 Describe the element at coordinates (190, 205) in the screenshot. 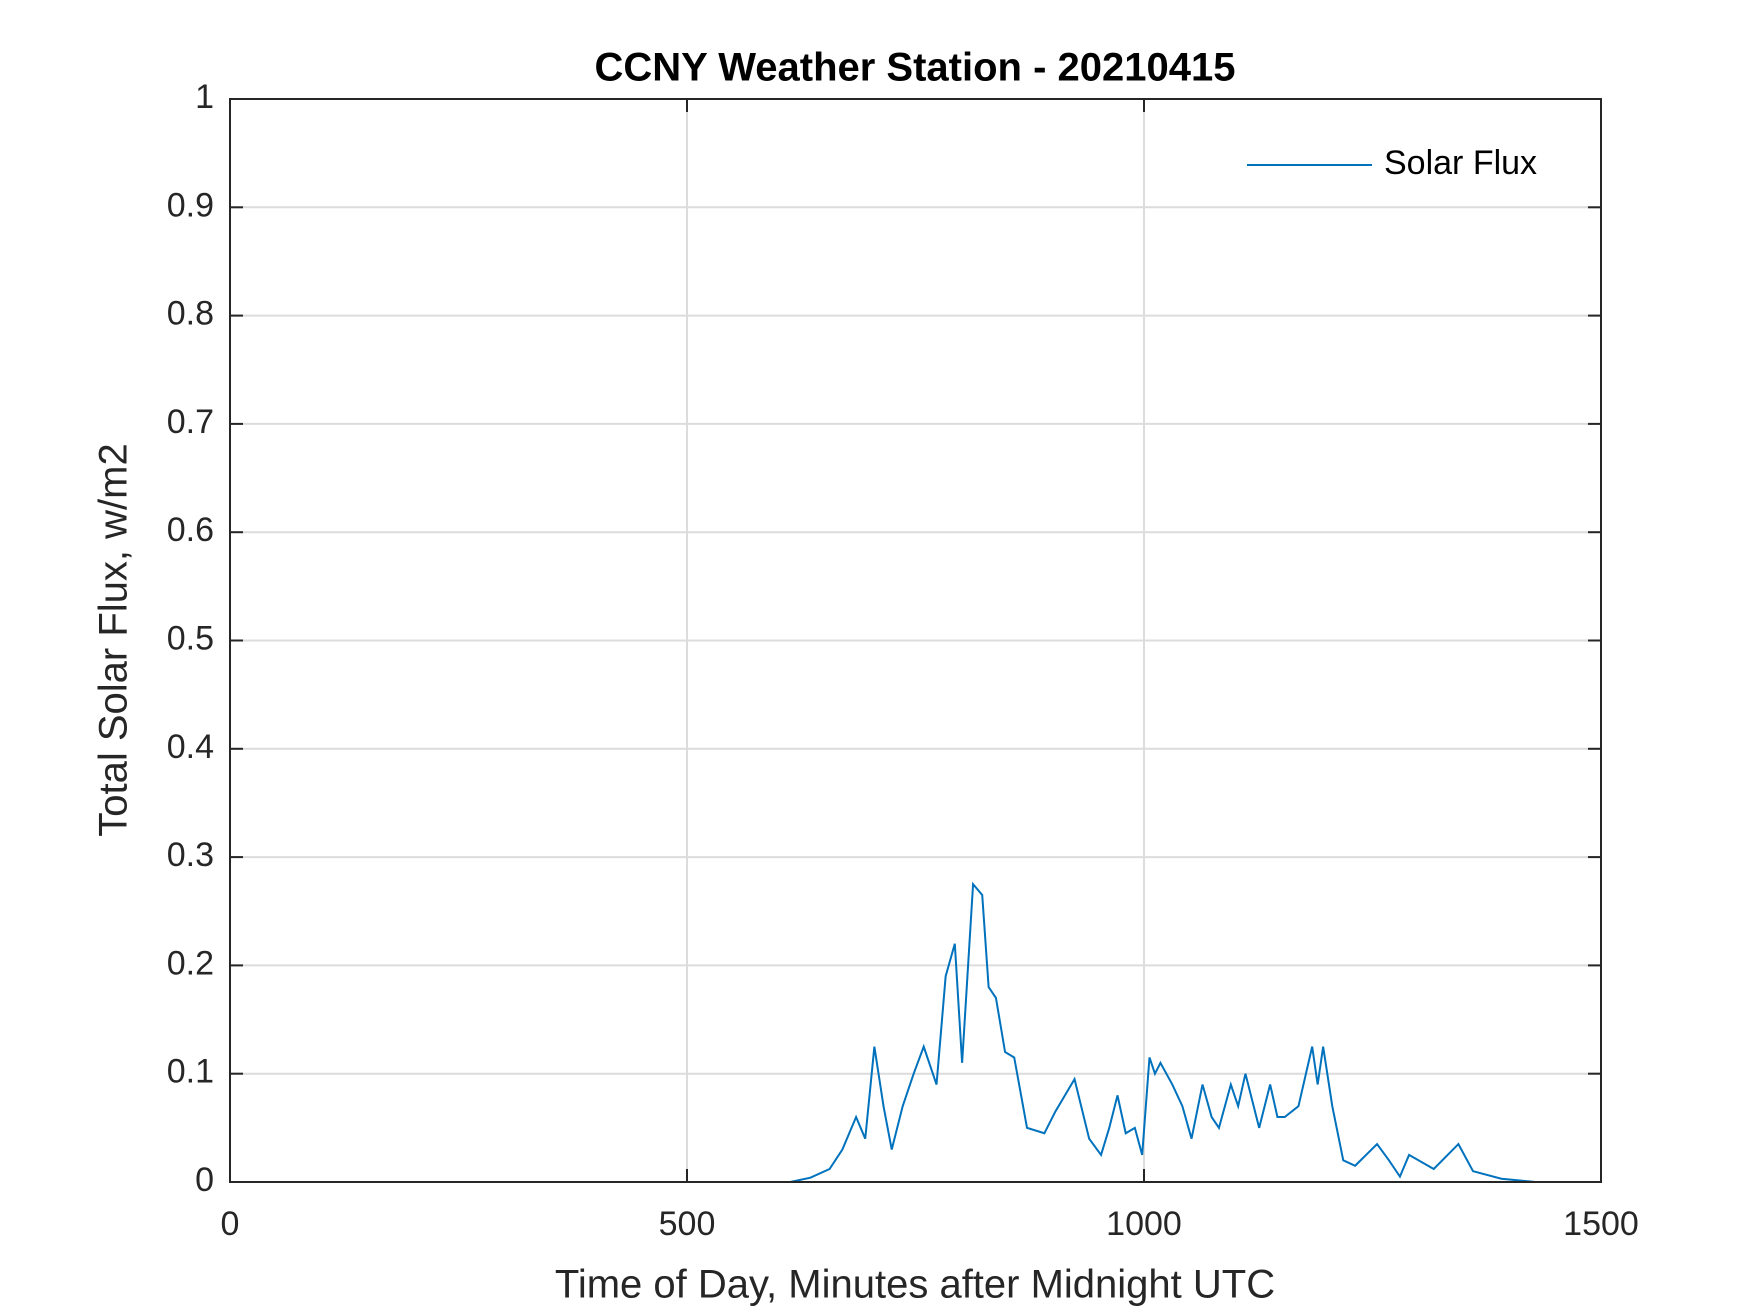

I see `y-tick-label: 0.9` at that location.